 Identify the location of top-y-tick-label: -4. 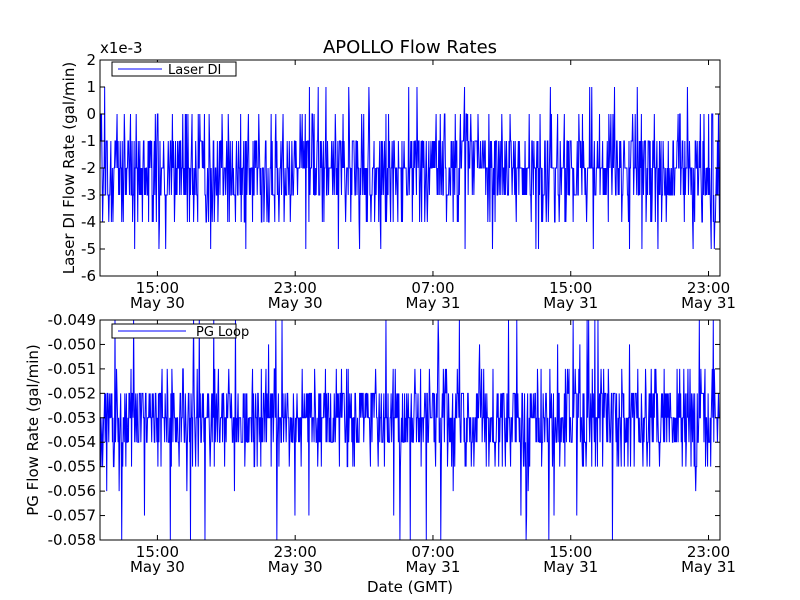
(88, 222).